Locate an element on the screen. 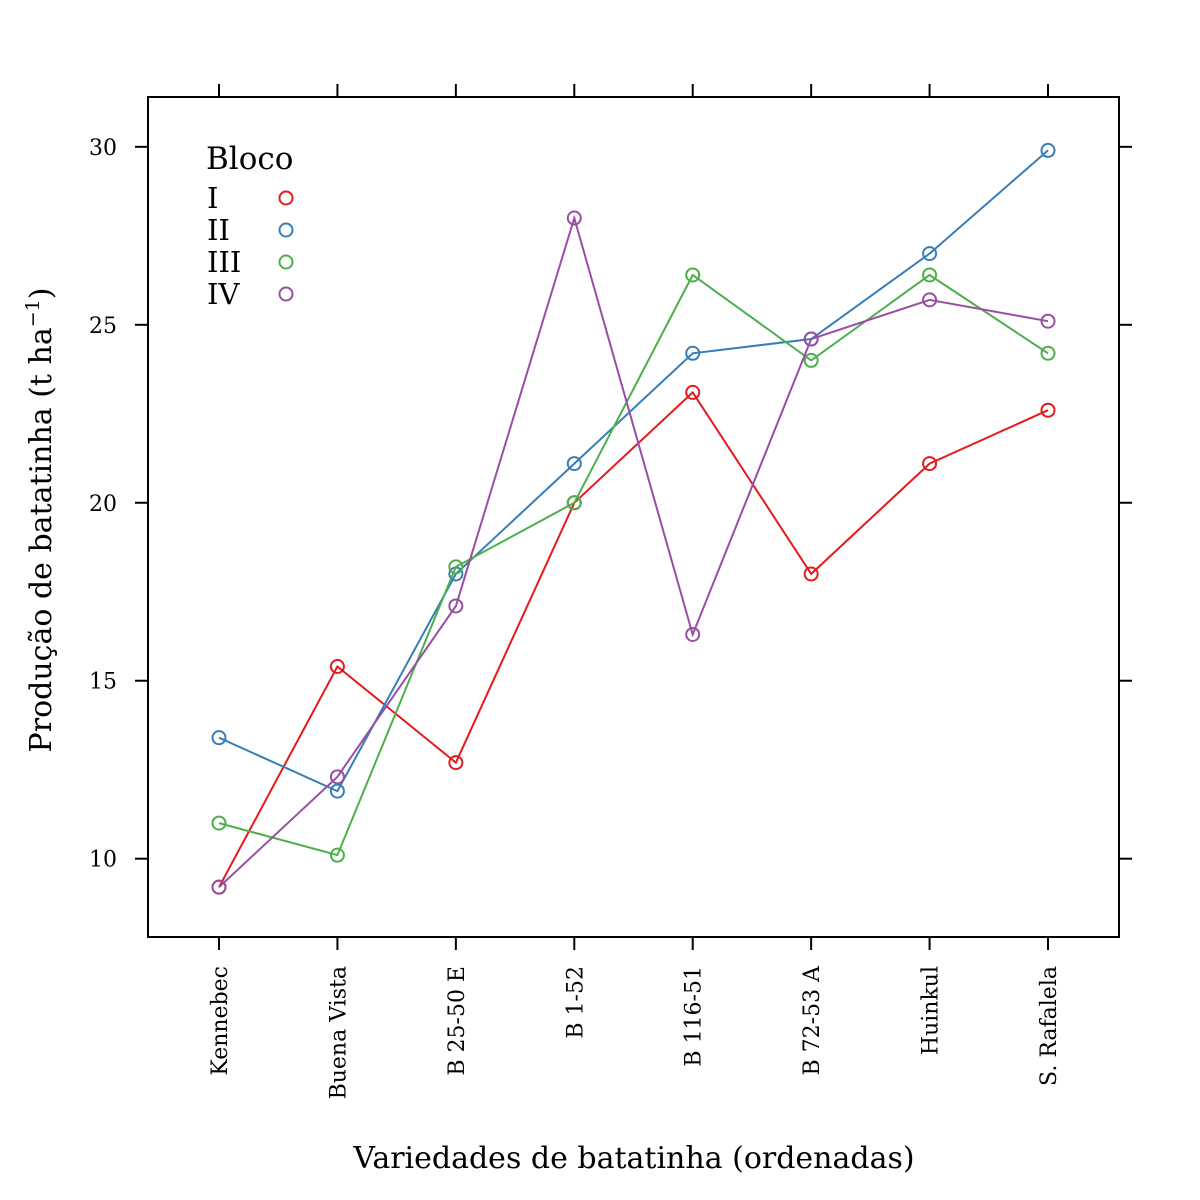  y-axis-title-superscript: −1 is located at coordinates (33, 313).